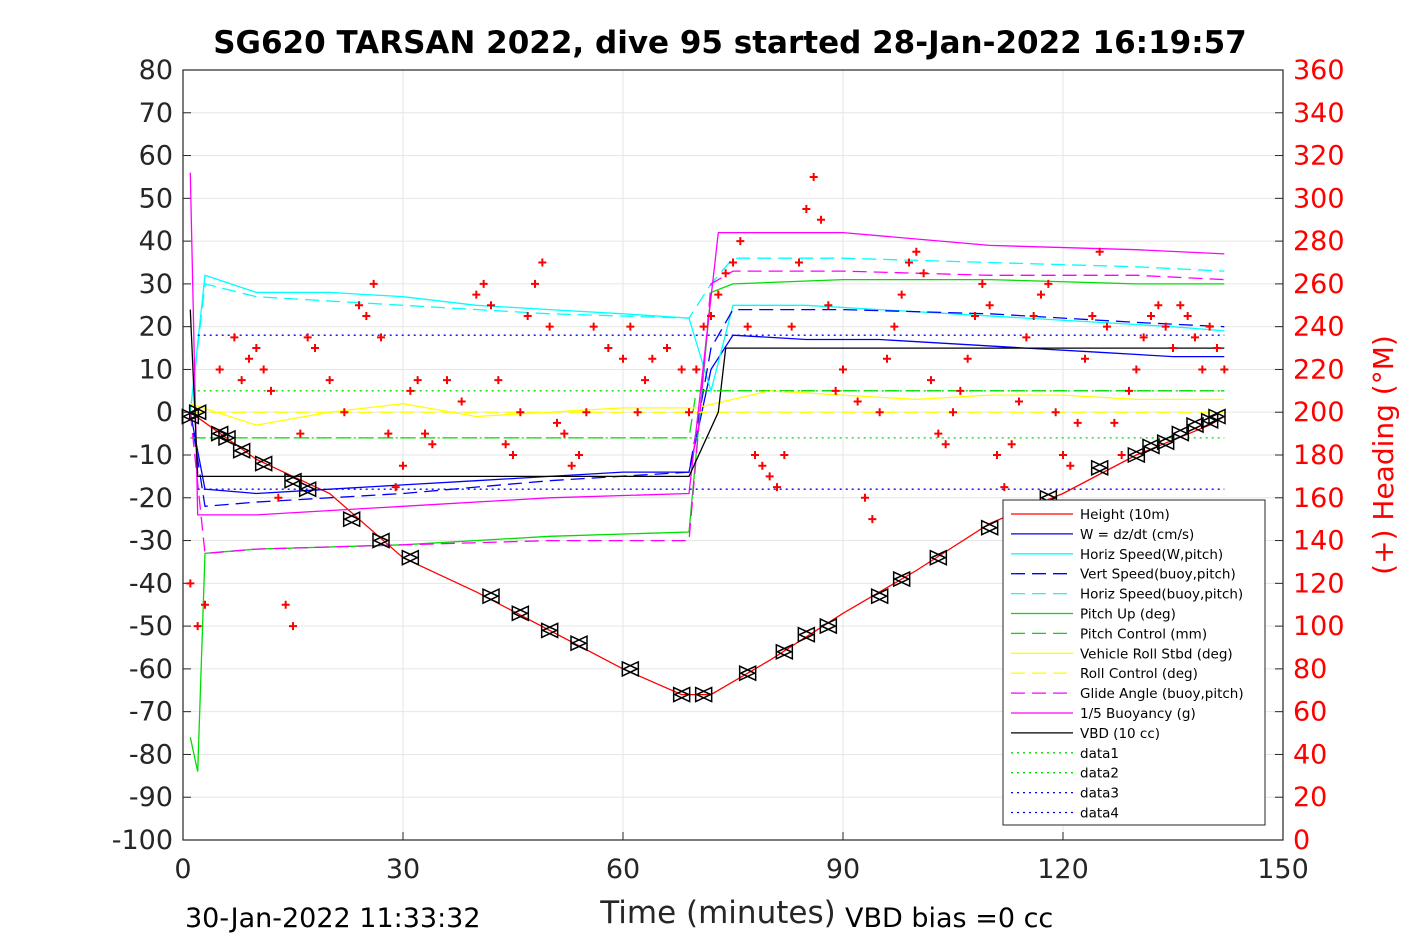 This screenshot has height=945, width=1417. Describe the element at coordinates (1099, 754) in the screenshot. I see `legend-label: data1` at that location.